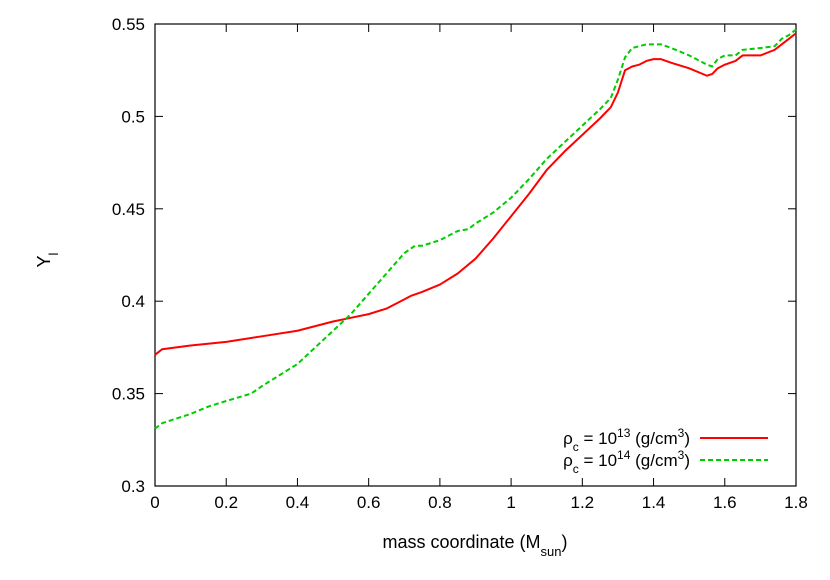 This screenshot has width=830, height=580. Describe the element at coordinates (474, 545) in the screenshot. I see `x-axis-title: mass coordinate (Msun)` at that location.